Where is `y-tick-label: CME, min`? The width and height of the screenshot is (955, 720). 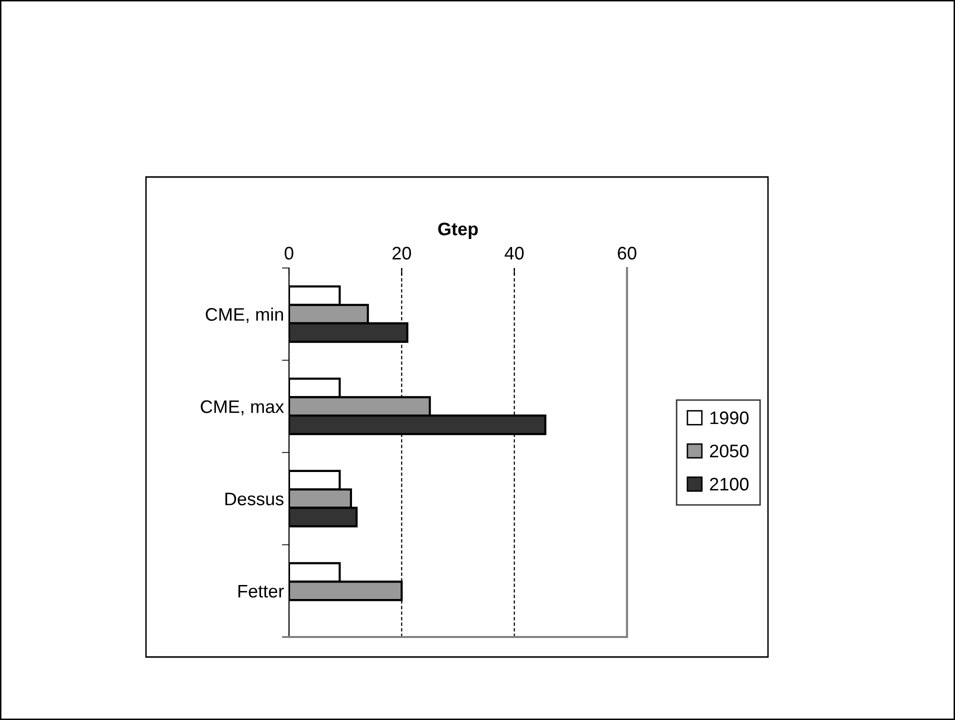
y-tick-label: CME, min is located at coordinates (244, 315).